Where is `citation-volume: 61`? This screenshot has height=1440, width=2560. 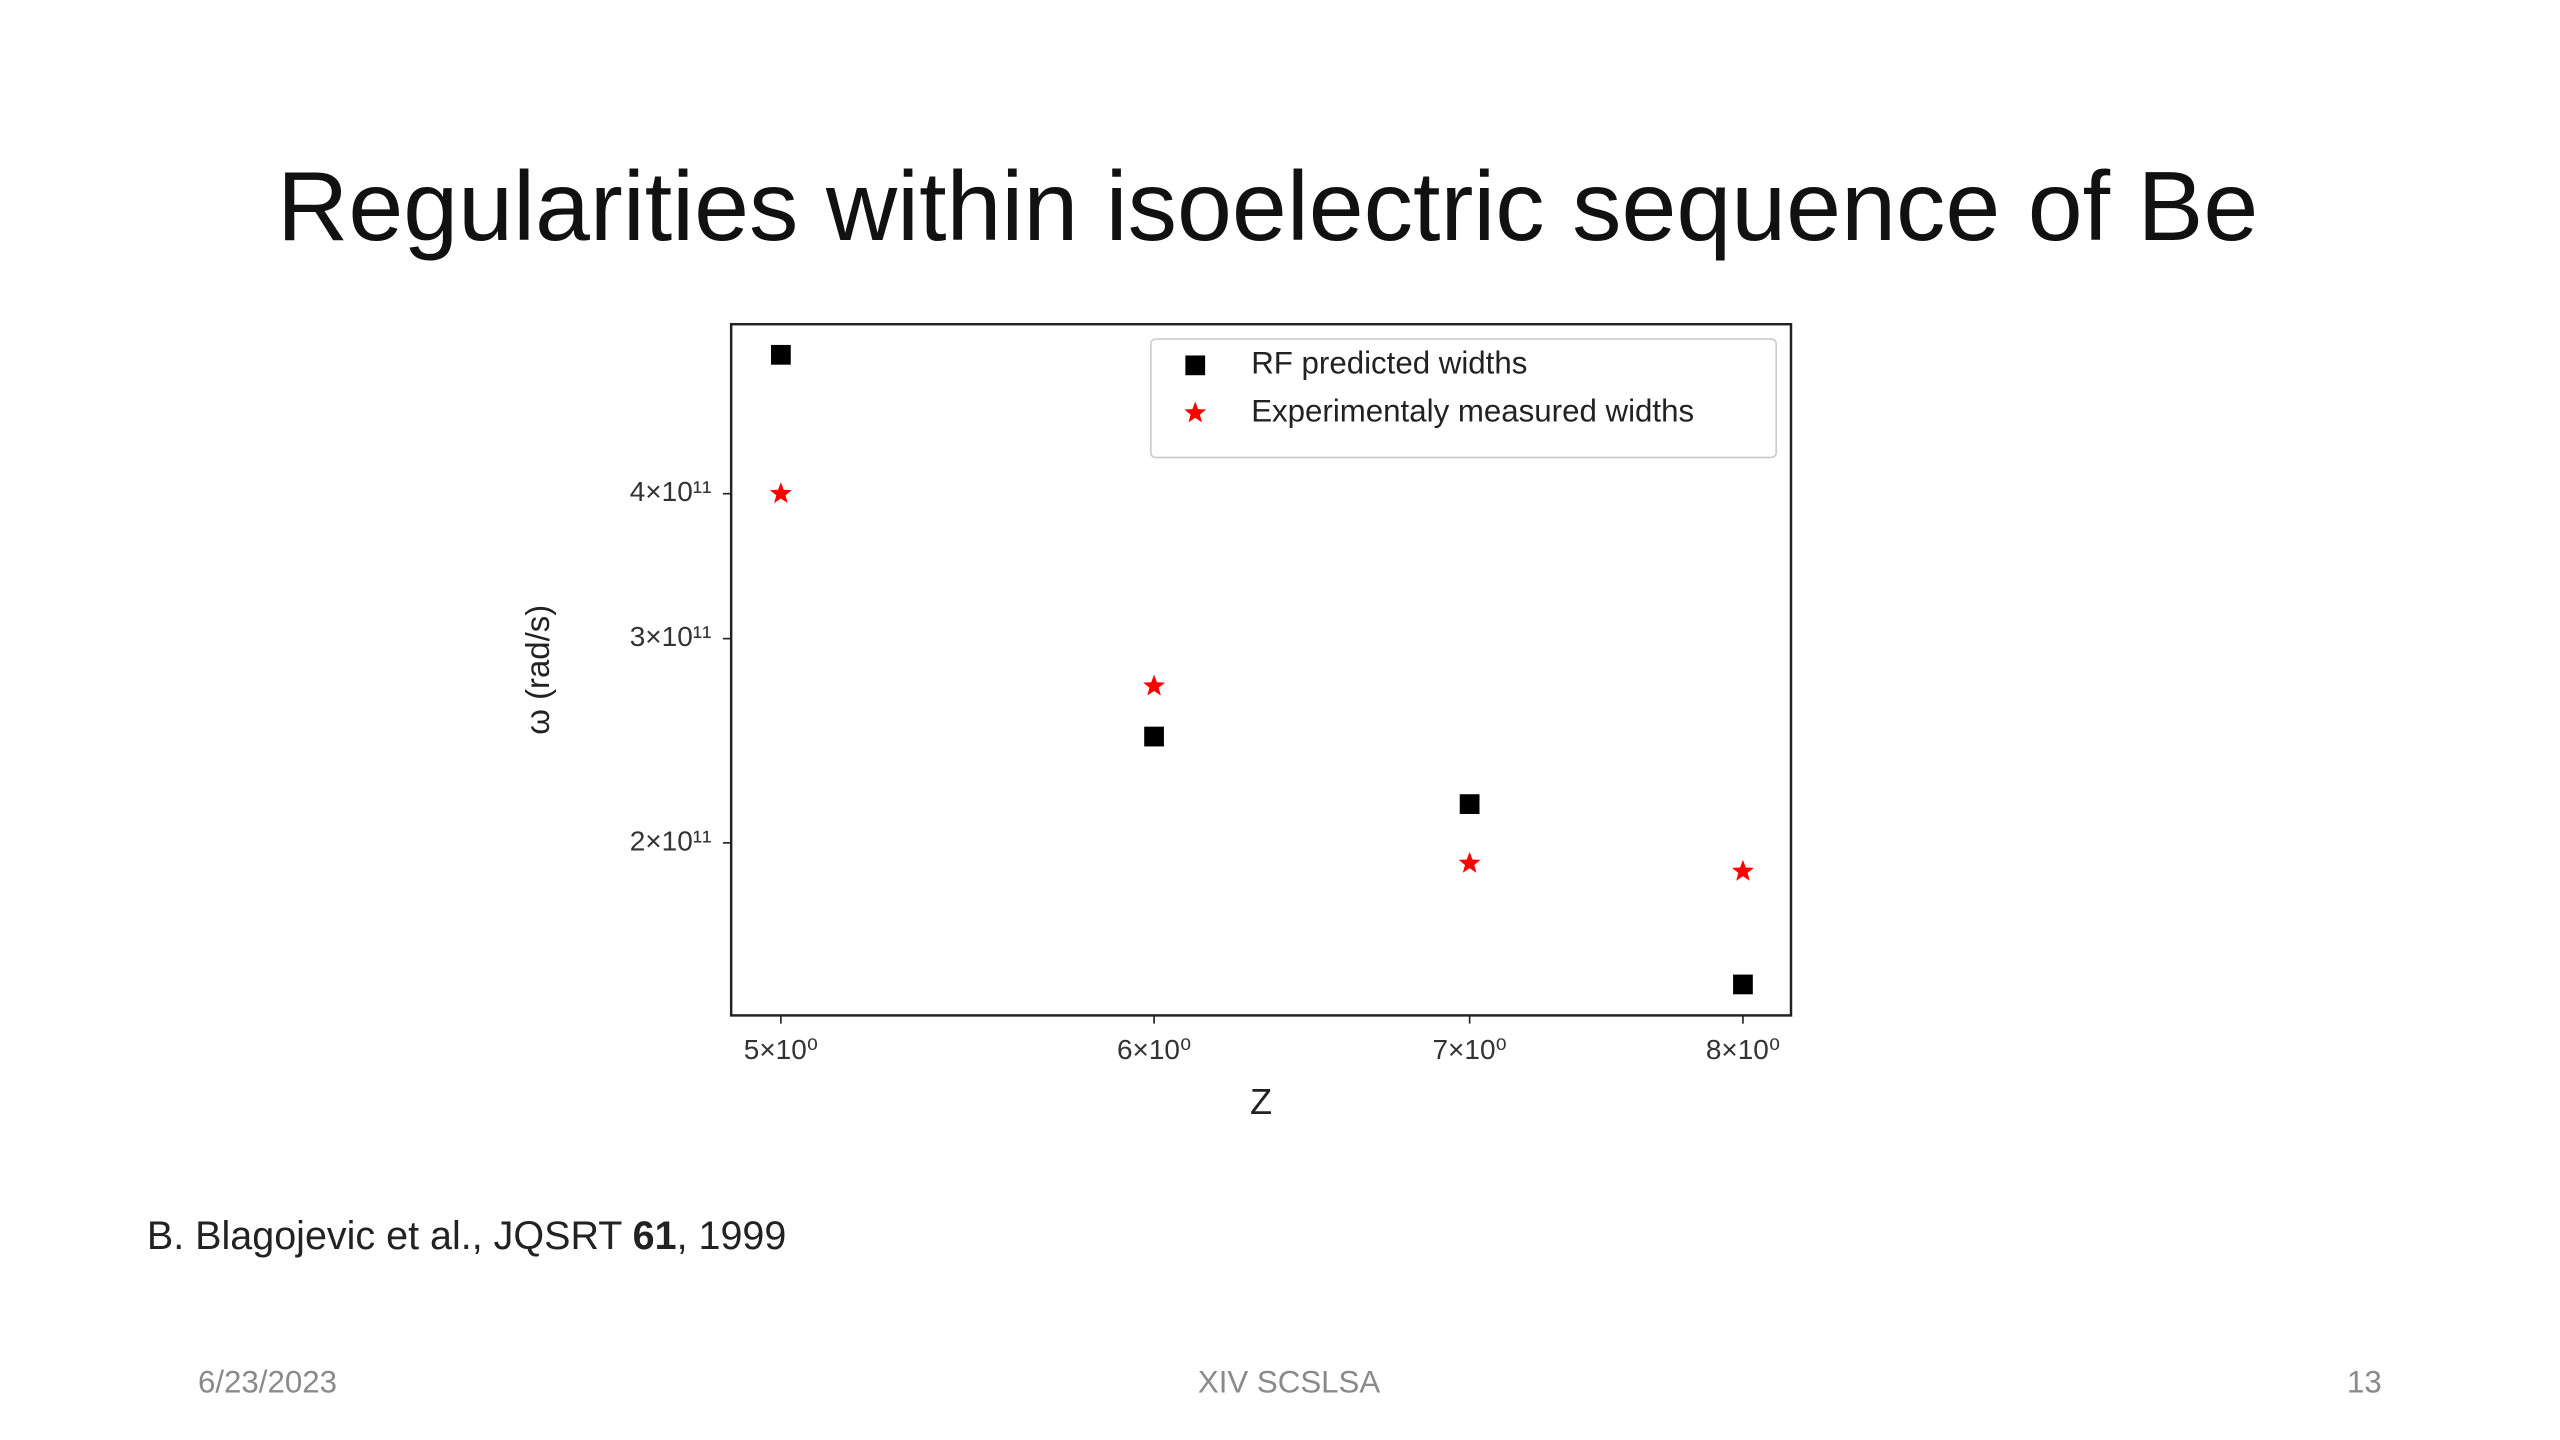
citation-volume: 61 is located at coordinates (655, 1237).